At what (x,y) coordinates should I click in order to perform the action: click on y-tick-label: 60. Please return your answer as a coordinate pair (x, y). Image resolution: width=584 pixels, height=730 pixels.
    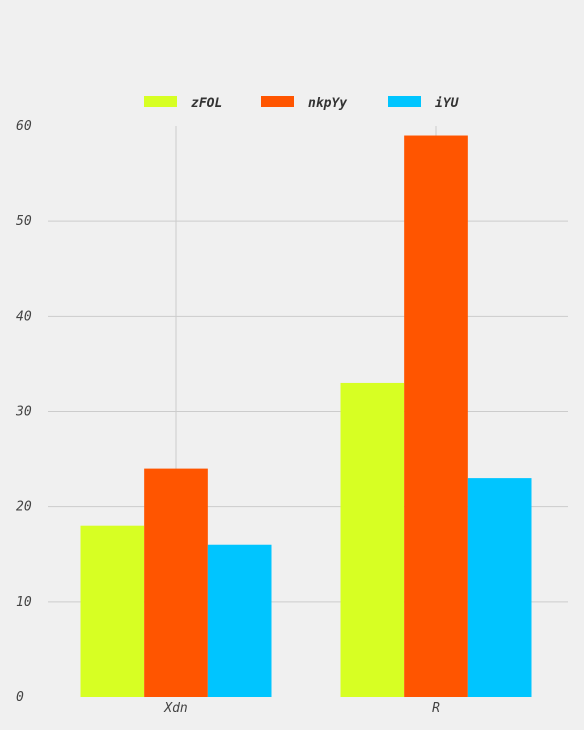
    Looking at the image, I should click on (24, 126).